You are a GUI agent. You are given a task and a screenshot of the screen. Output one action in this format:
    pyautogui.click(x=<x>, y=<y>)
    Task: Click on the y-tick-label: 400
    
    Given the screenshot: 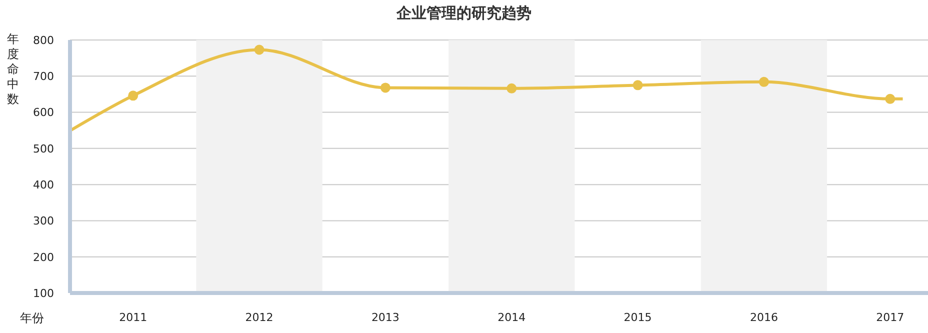 What is the action you would take?
    pyautogui.click(x=43, y=185)
    